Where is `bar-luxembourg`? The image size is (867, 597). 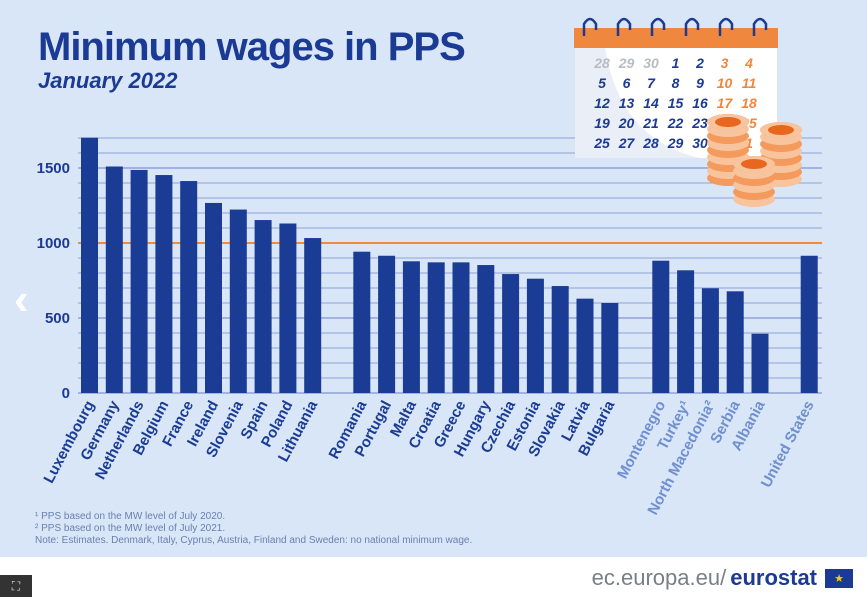
bar-luxembourg is located at coordinates (89, 265).